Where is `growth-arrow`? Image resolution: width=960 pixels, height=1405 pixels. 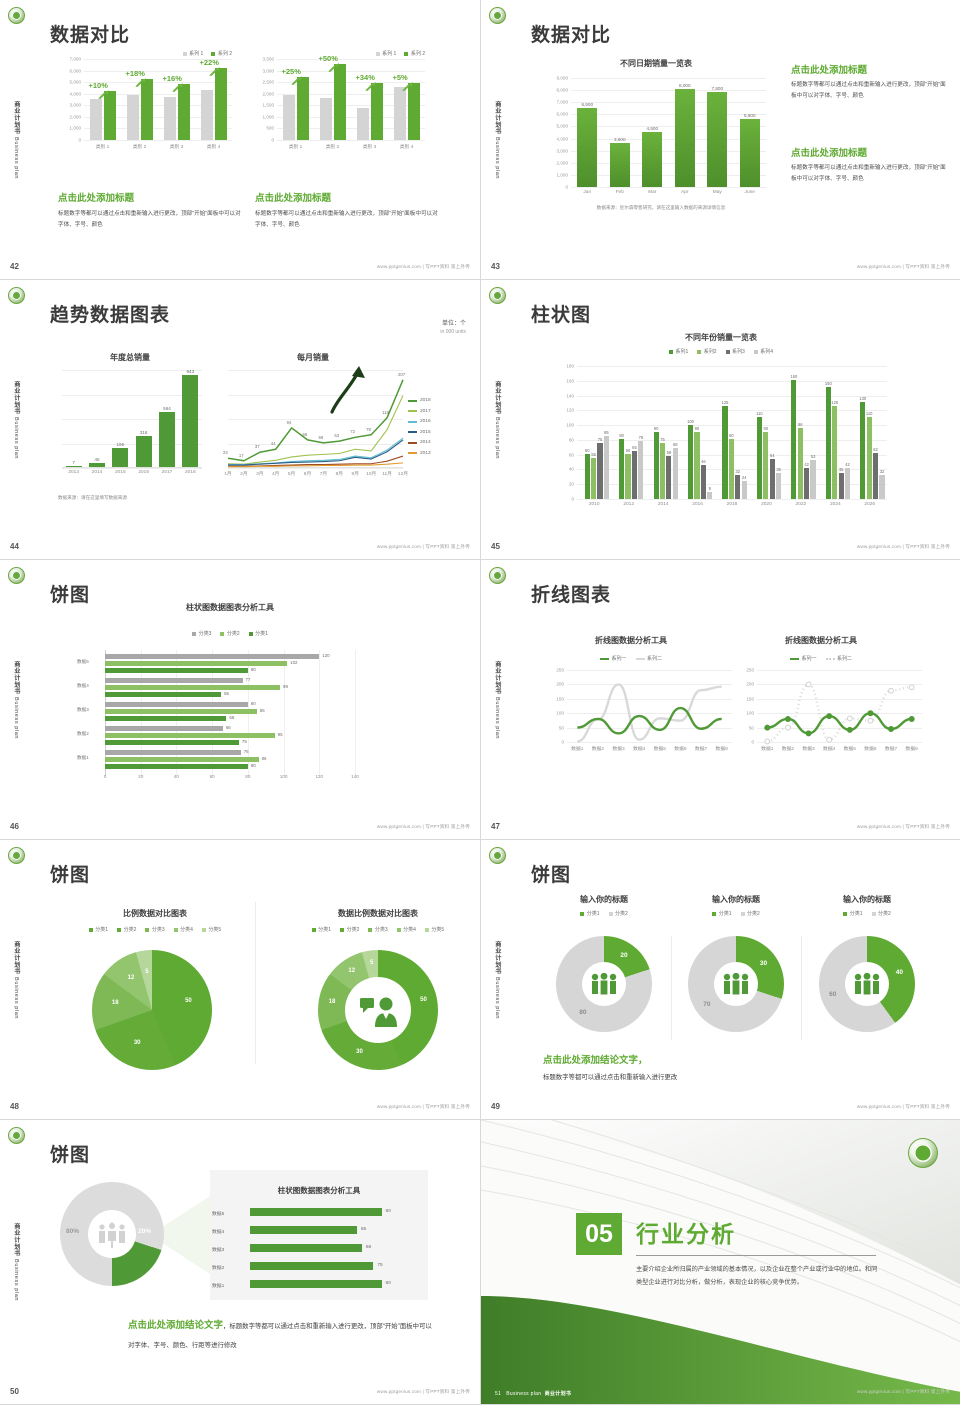 growth-arrow is located at coordinates (103, 93).